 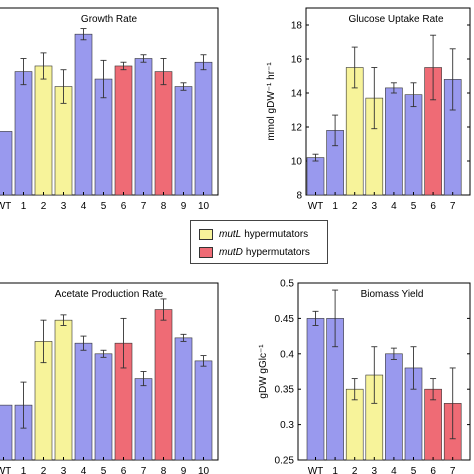 I want to click on y-tick-label: 0.5, so click(x=287, y=284).